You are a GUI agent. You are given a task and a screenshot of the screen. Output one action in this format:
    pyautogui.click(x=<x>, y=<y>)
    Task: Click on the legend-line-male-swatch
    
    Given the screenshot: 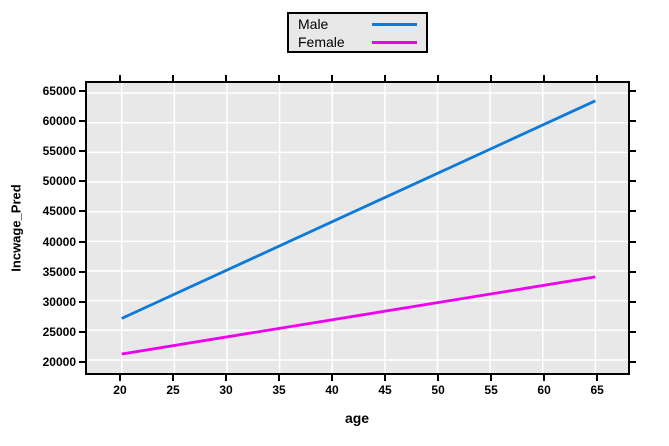 What is the action you would take?
    pyautogui.click(x=394, y=24)
    